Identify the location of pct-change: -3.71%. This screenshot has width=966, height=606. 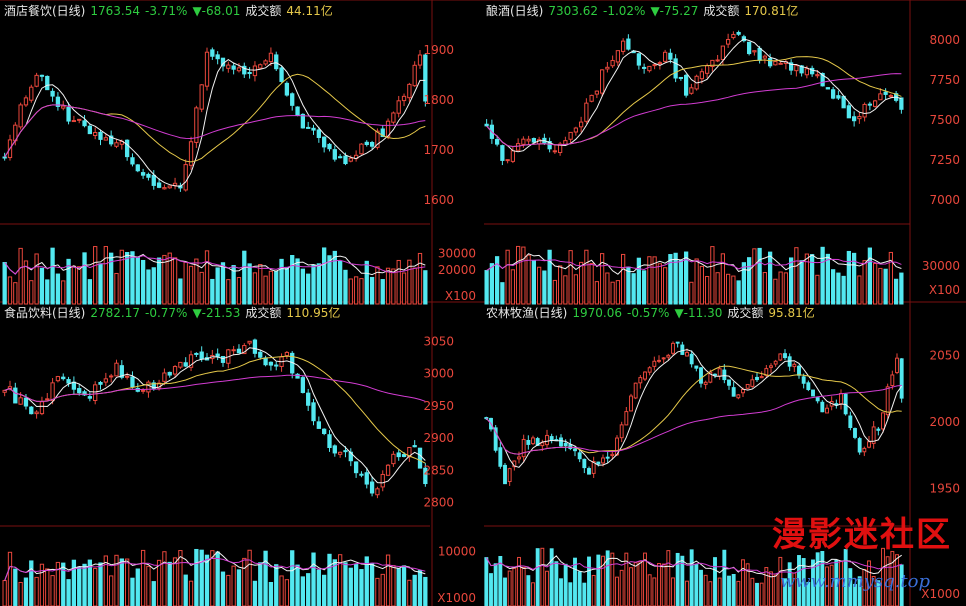
(166, 11).